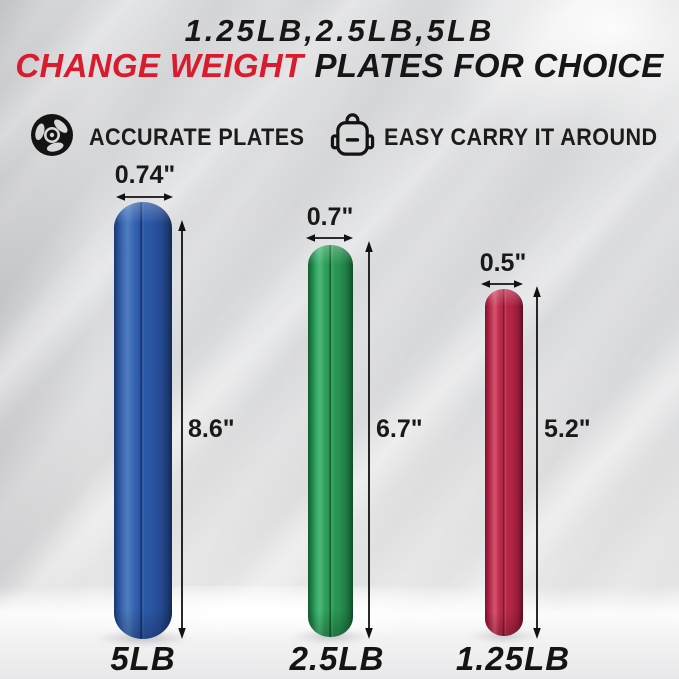 The height and width of the screenshot is (679, 679). I want to click on height-arrow-1-25lb, so click(537, 462).